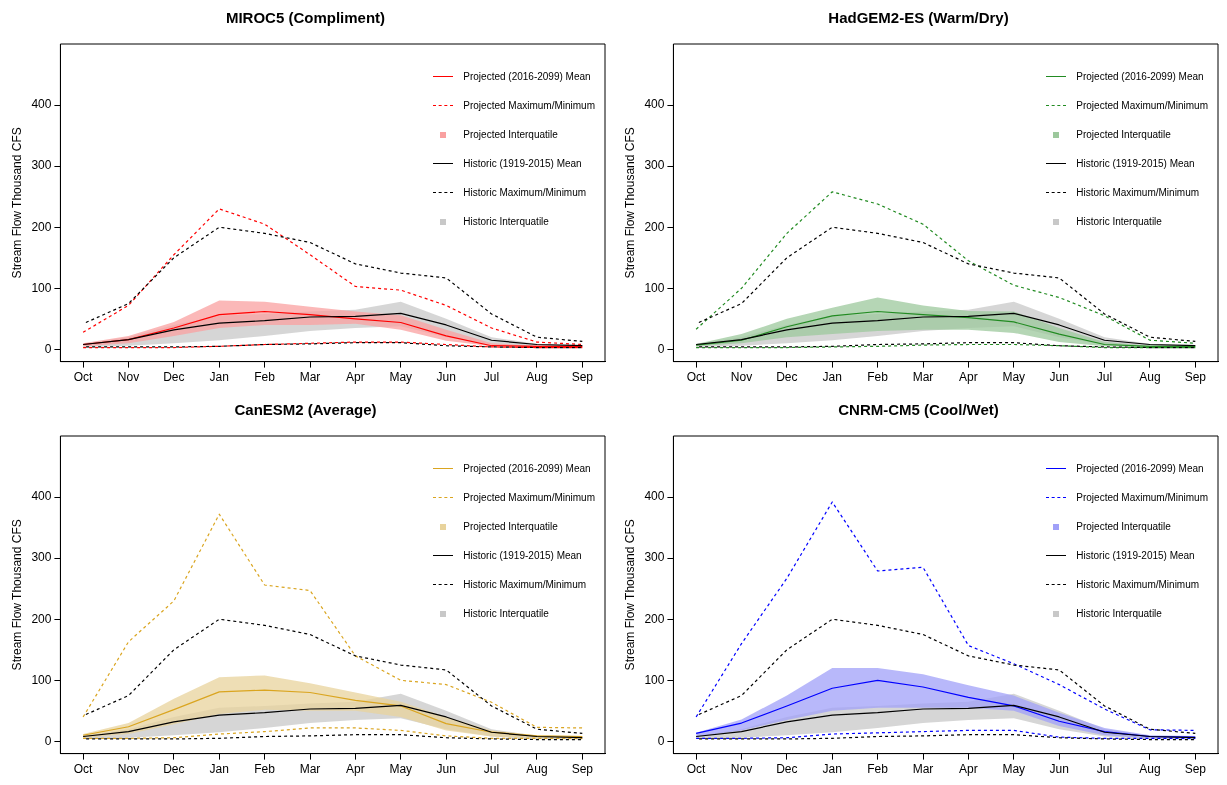 This screenshot has height=785, width=1227. Describe the element at coordinates (918, 18) in the screenshot. I see `chart-title: HadGEM2-ES (Warm/Dry)` at that location.